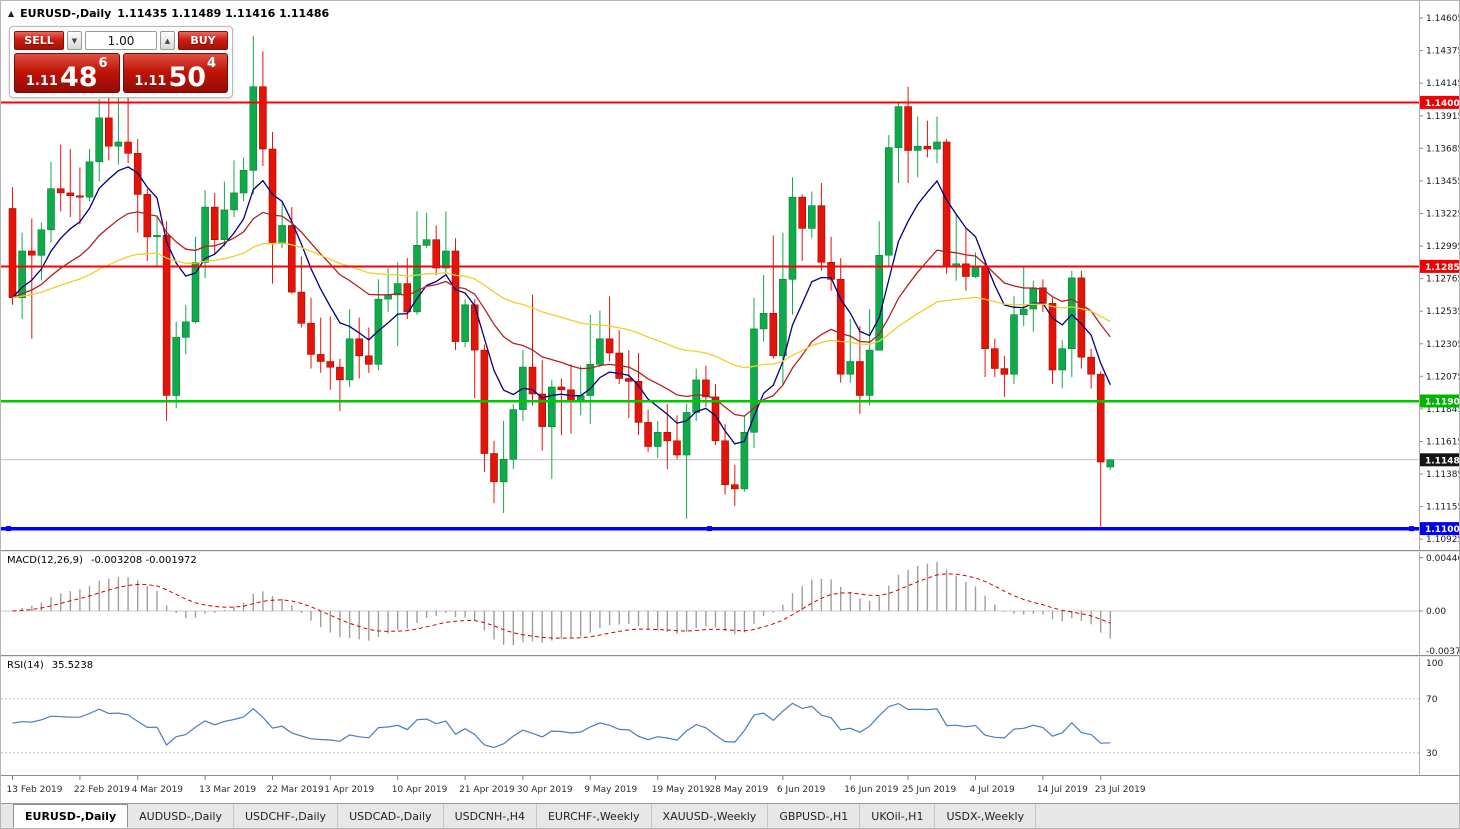 The image size is (1460, 829). I want to click on svg-text: 1.11845, so click(1442, 410).